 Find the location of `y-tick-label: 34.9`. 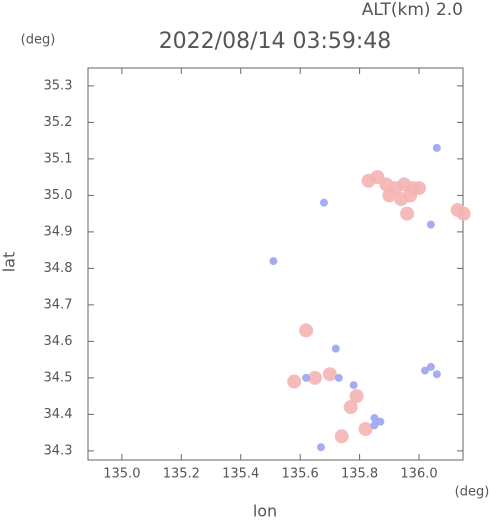

y-tick-label: 34.9 is located at coordinates (58, 231).